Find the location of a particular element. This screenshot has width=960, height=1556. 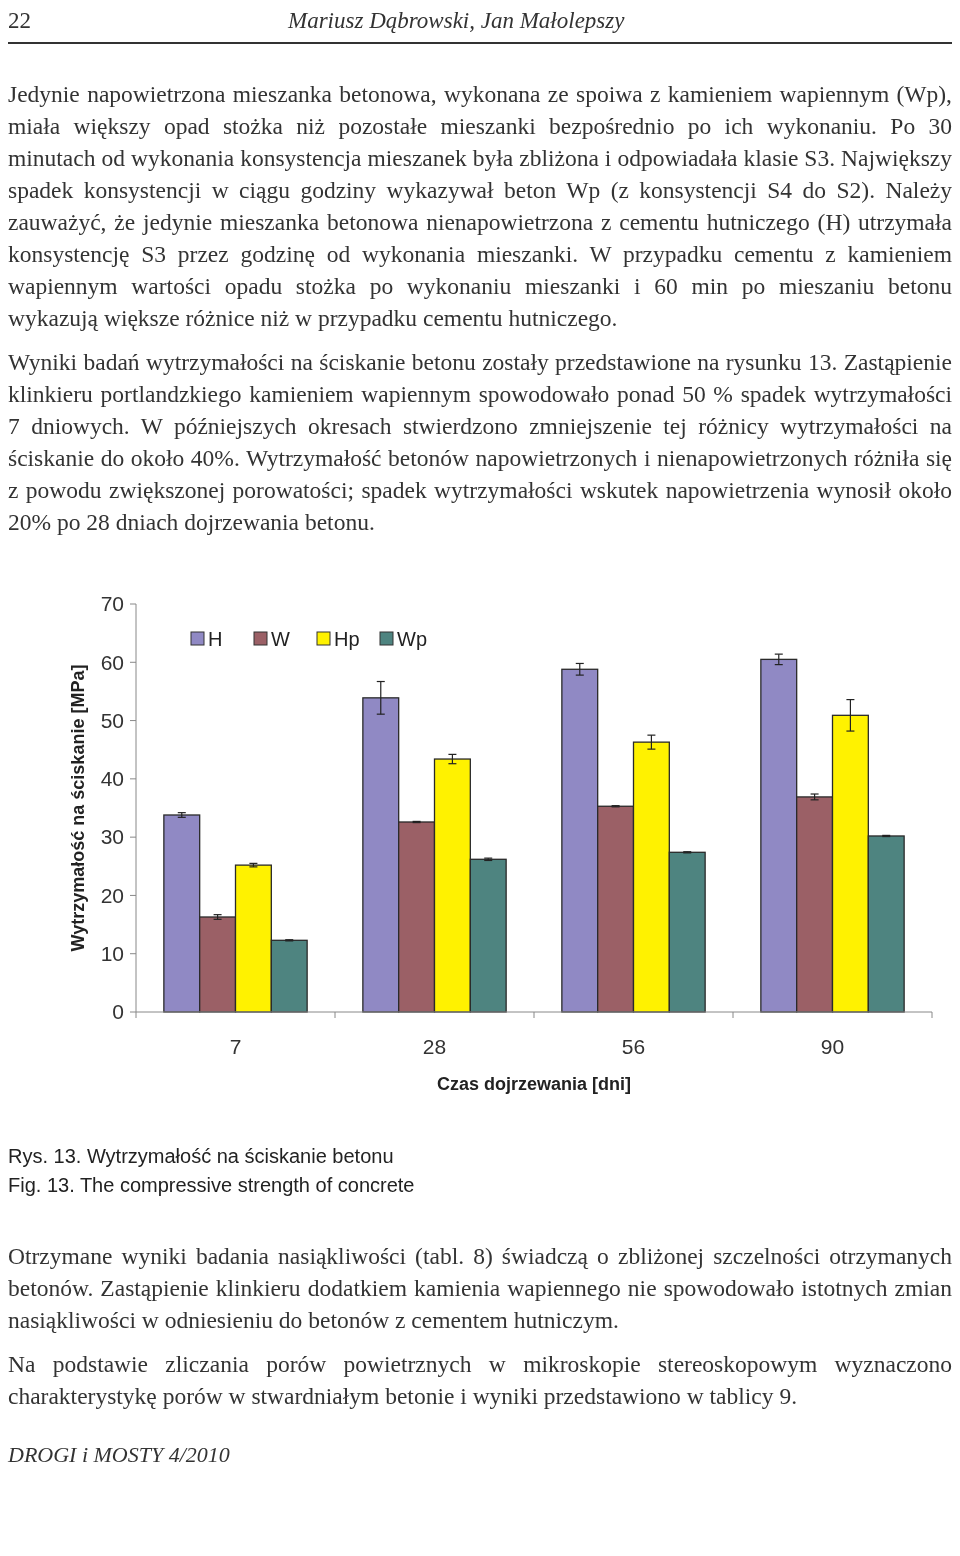

text: Rys. 13. Wytrzymałość na ściskanie betonu is located at coordinates (201, 1156).